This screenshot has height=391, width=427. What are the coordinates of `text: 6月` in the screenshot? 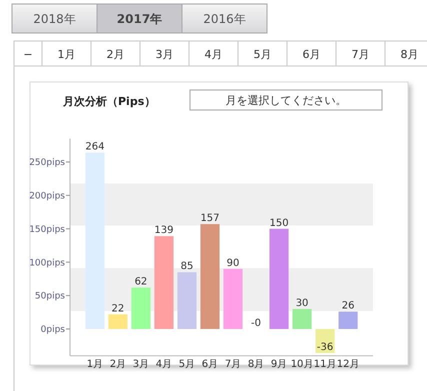 It's located at (311, 54).